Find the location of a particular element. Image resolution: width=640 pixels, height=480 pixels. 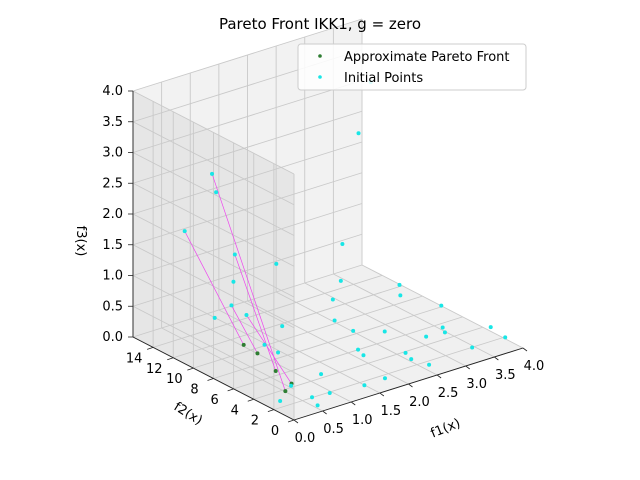

z-tick-label: 2.5 is located at coordinates (112, 183).